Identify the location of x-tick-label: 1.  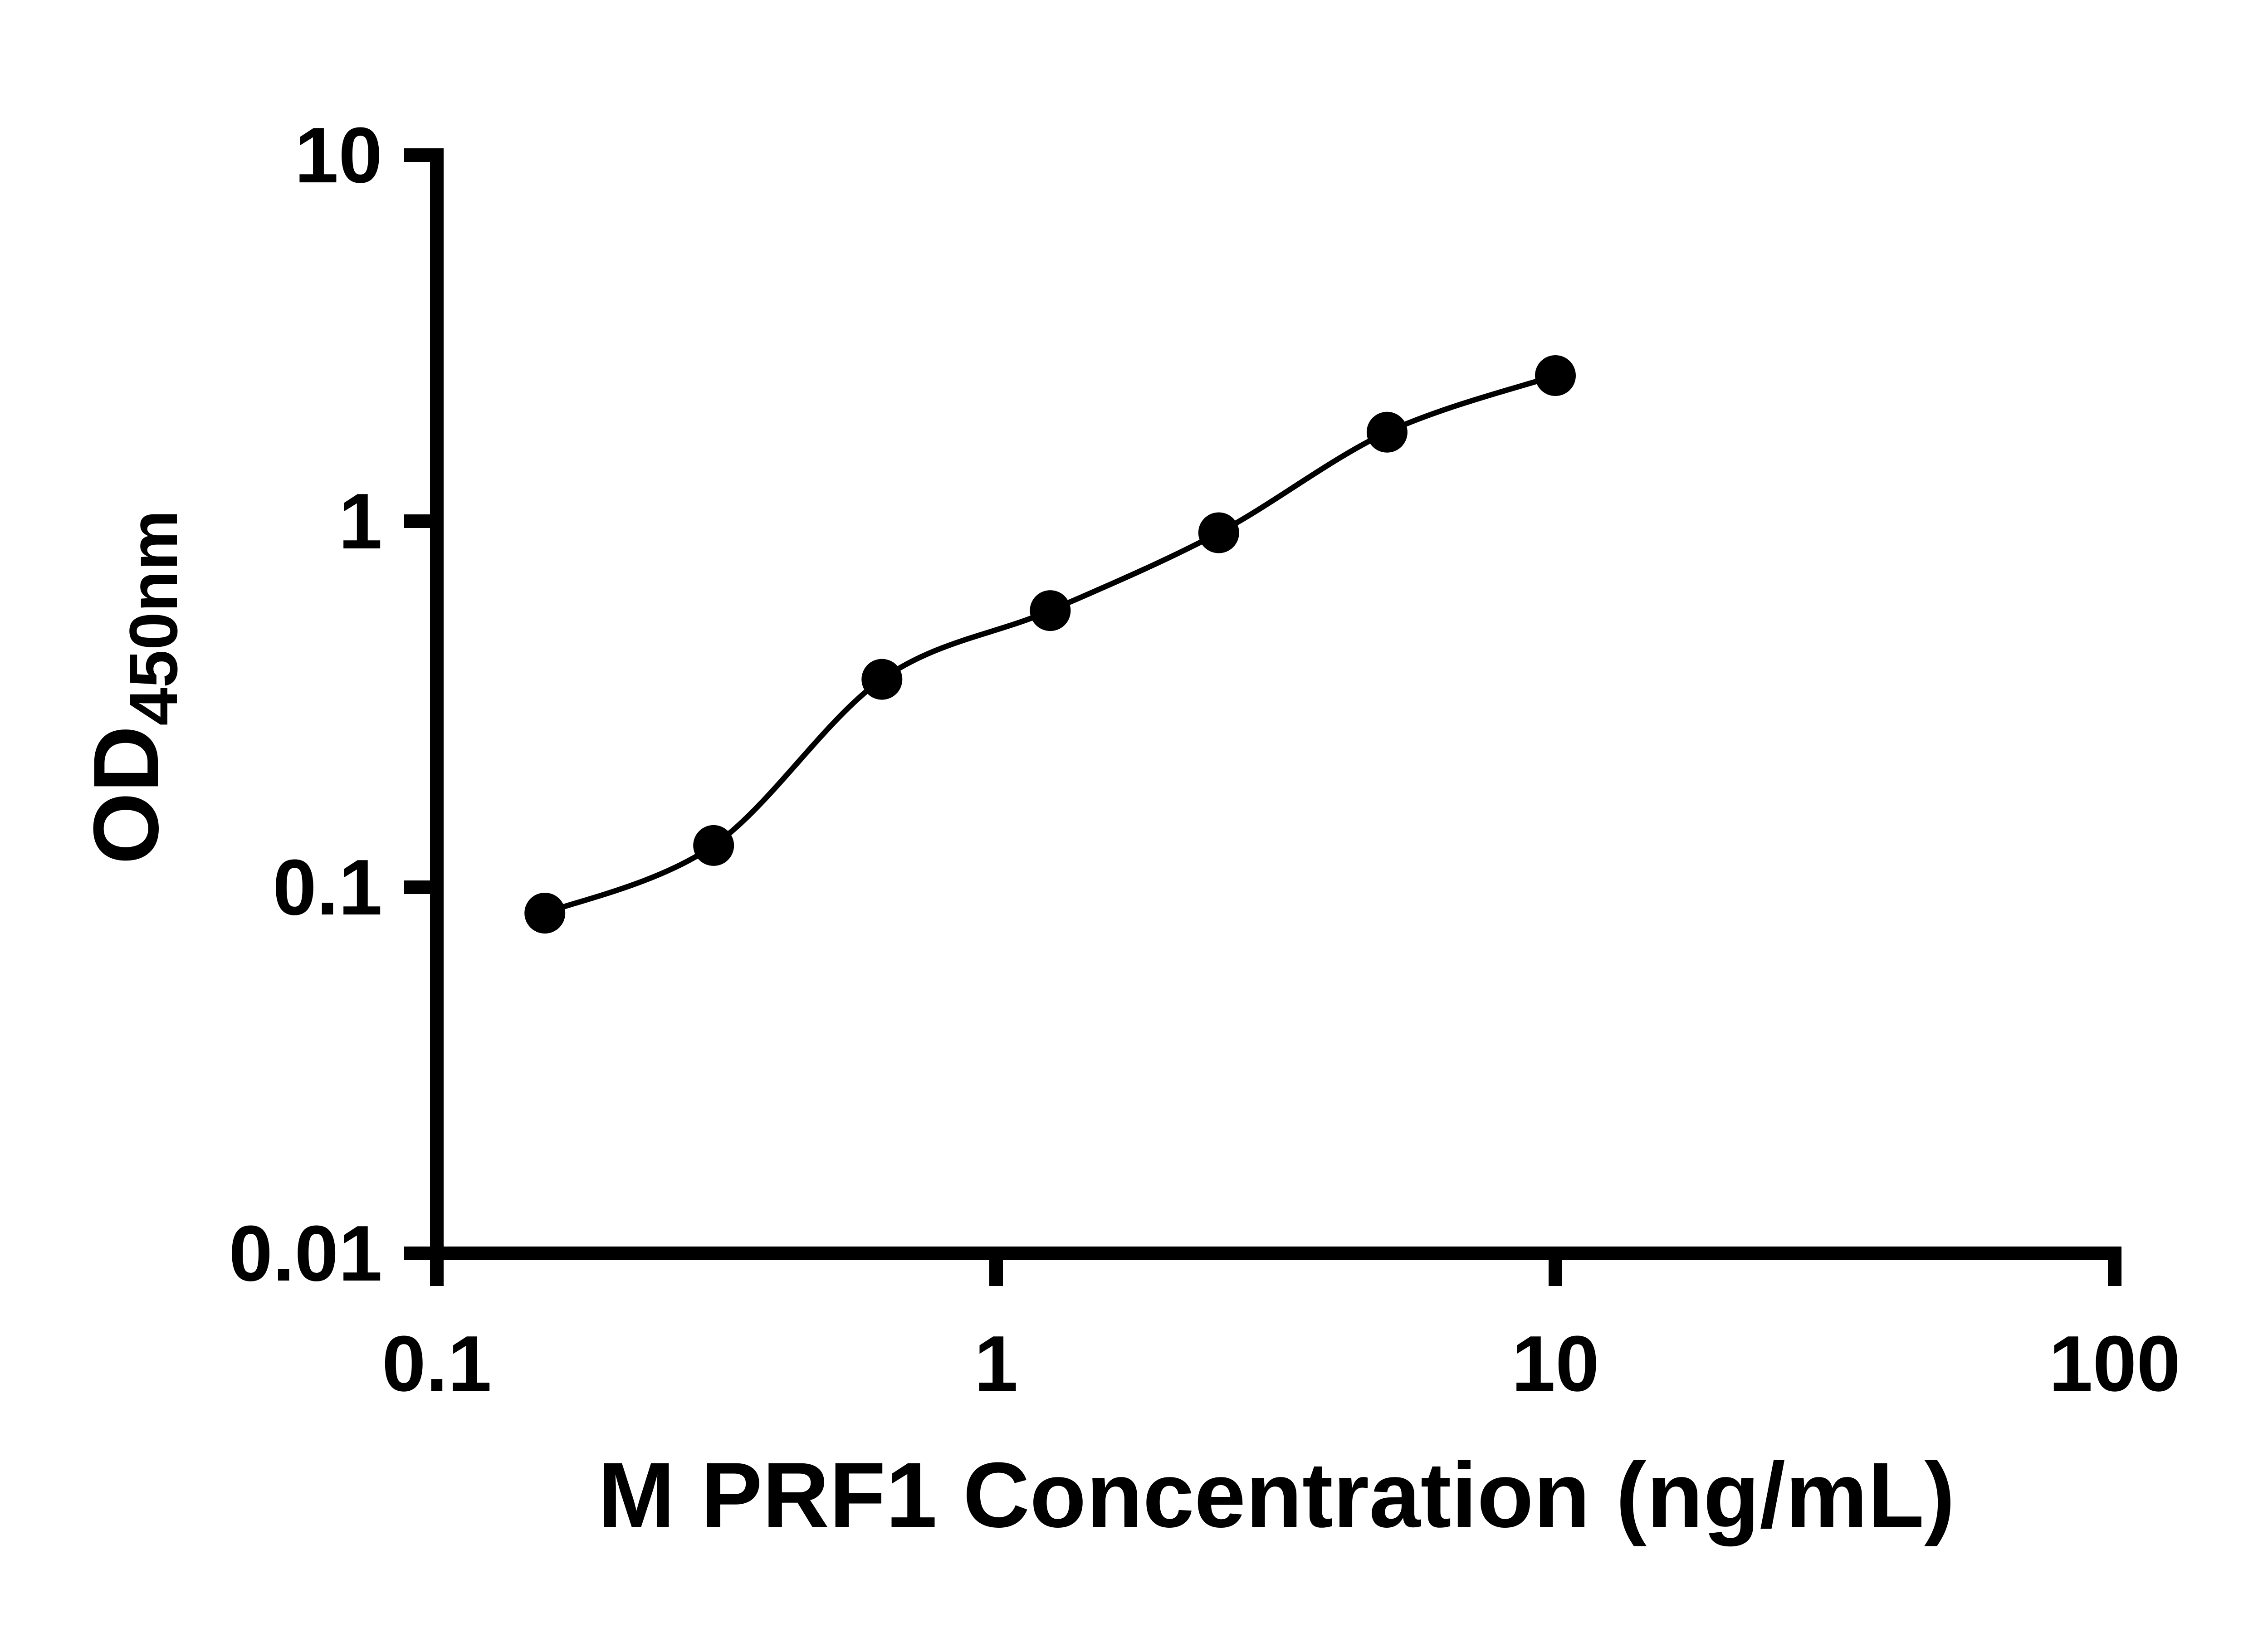
(996, 1363).